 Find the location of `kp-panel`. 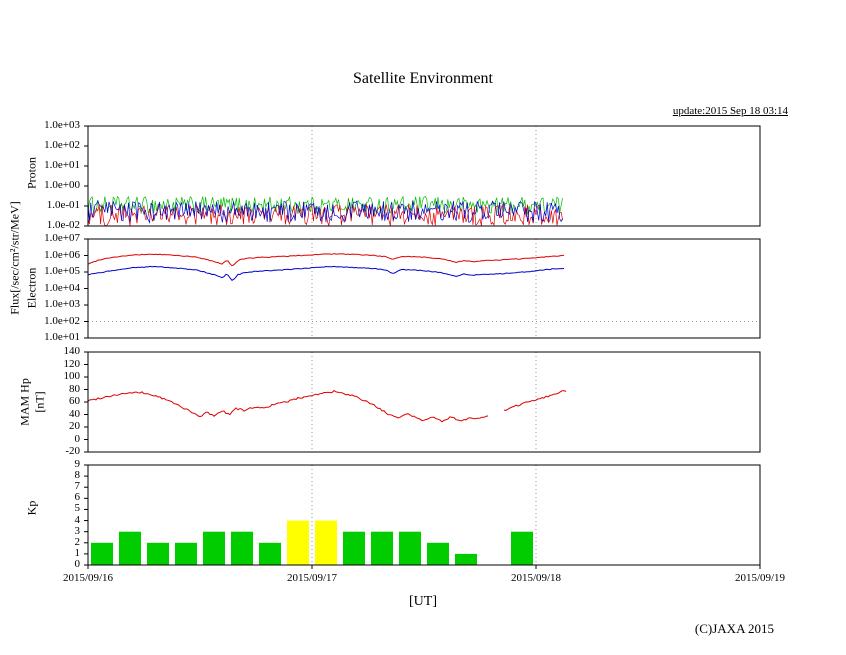

kp-panel is located at coordinates (422, 515).